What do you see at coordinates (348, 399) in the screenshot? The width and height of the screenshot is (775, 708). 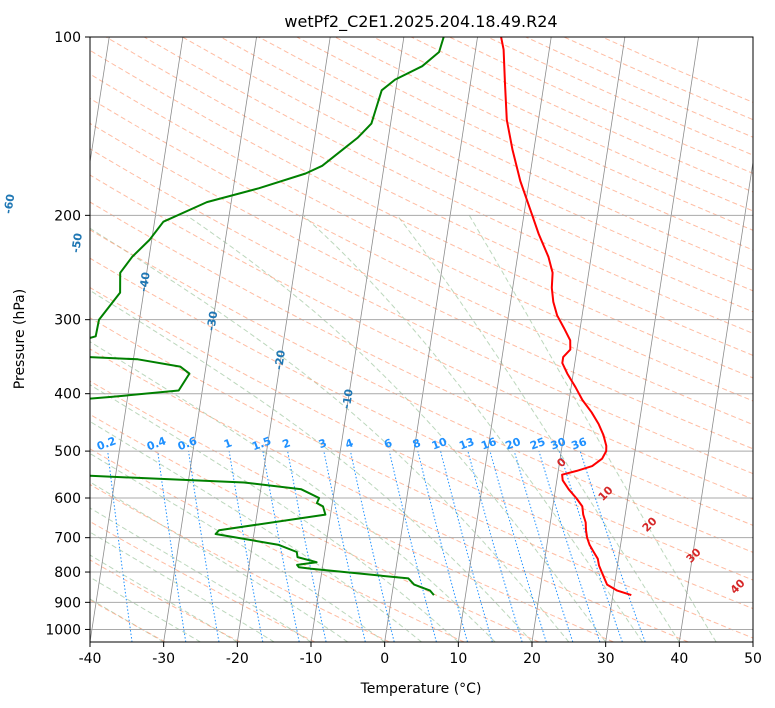 I see `isotherm-label: -10` at bounding box center [348, 399].